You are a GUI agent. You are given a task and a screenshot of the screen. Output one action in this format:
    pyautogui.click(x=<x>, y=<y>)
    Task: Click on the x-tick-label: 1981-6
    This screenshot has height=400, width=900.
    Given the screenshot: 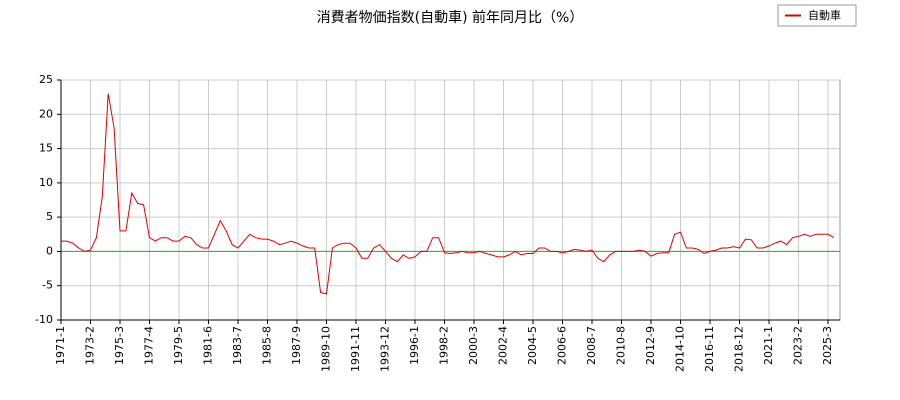 What is the action you would take?
    pyautogui.click(x=208, y=345)
    